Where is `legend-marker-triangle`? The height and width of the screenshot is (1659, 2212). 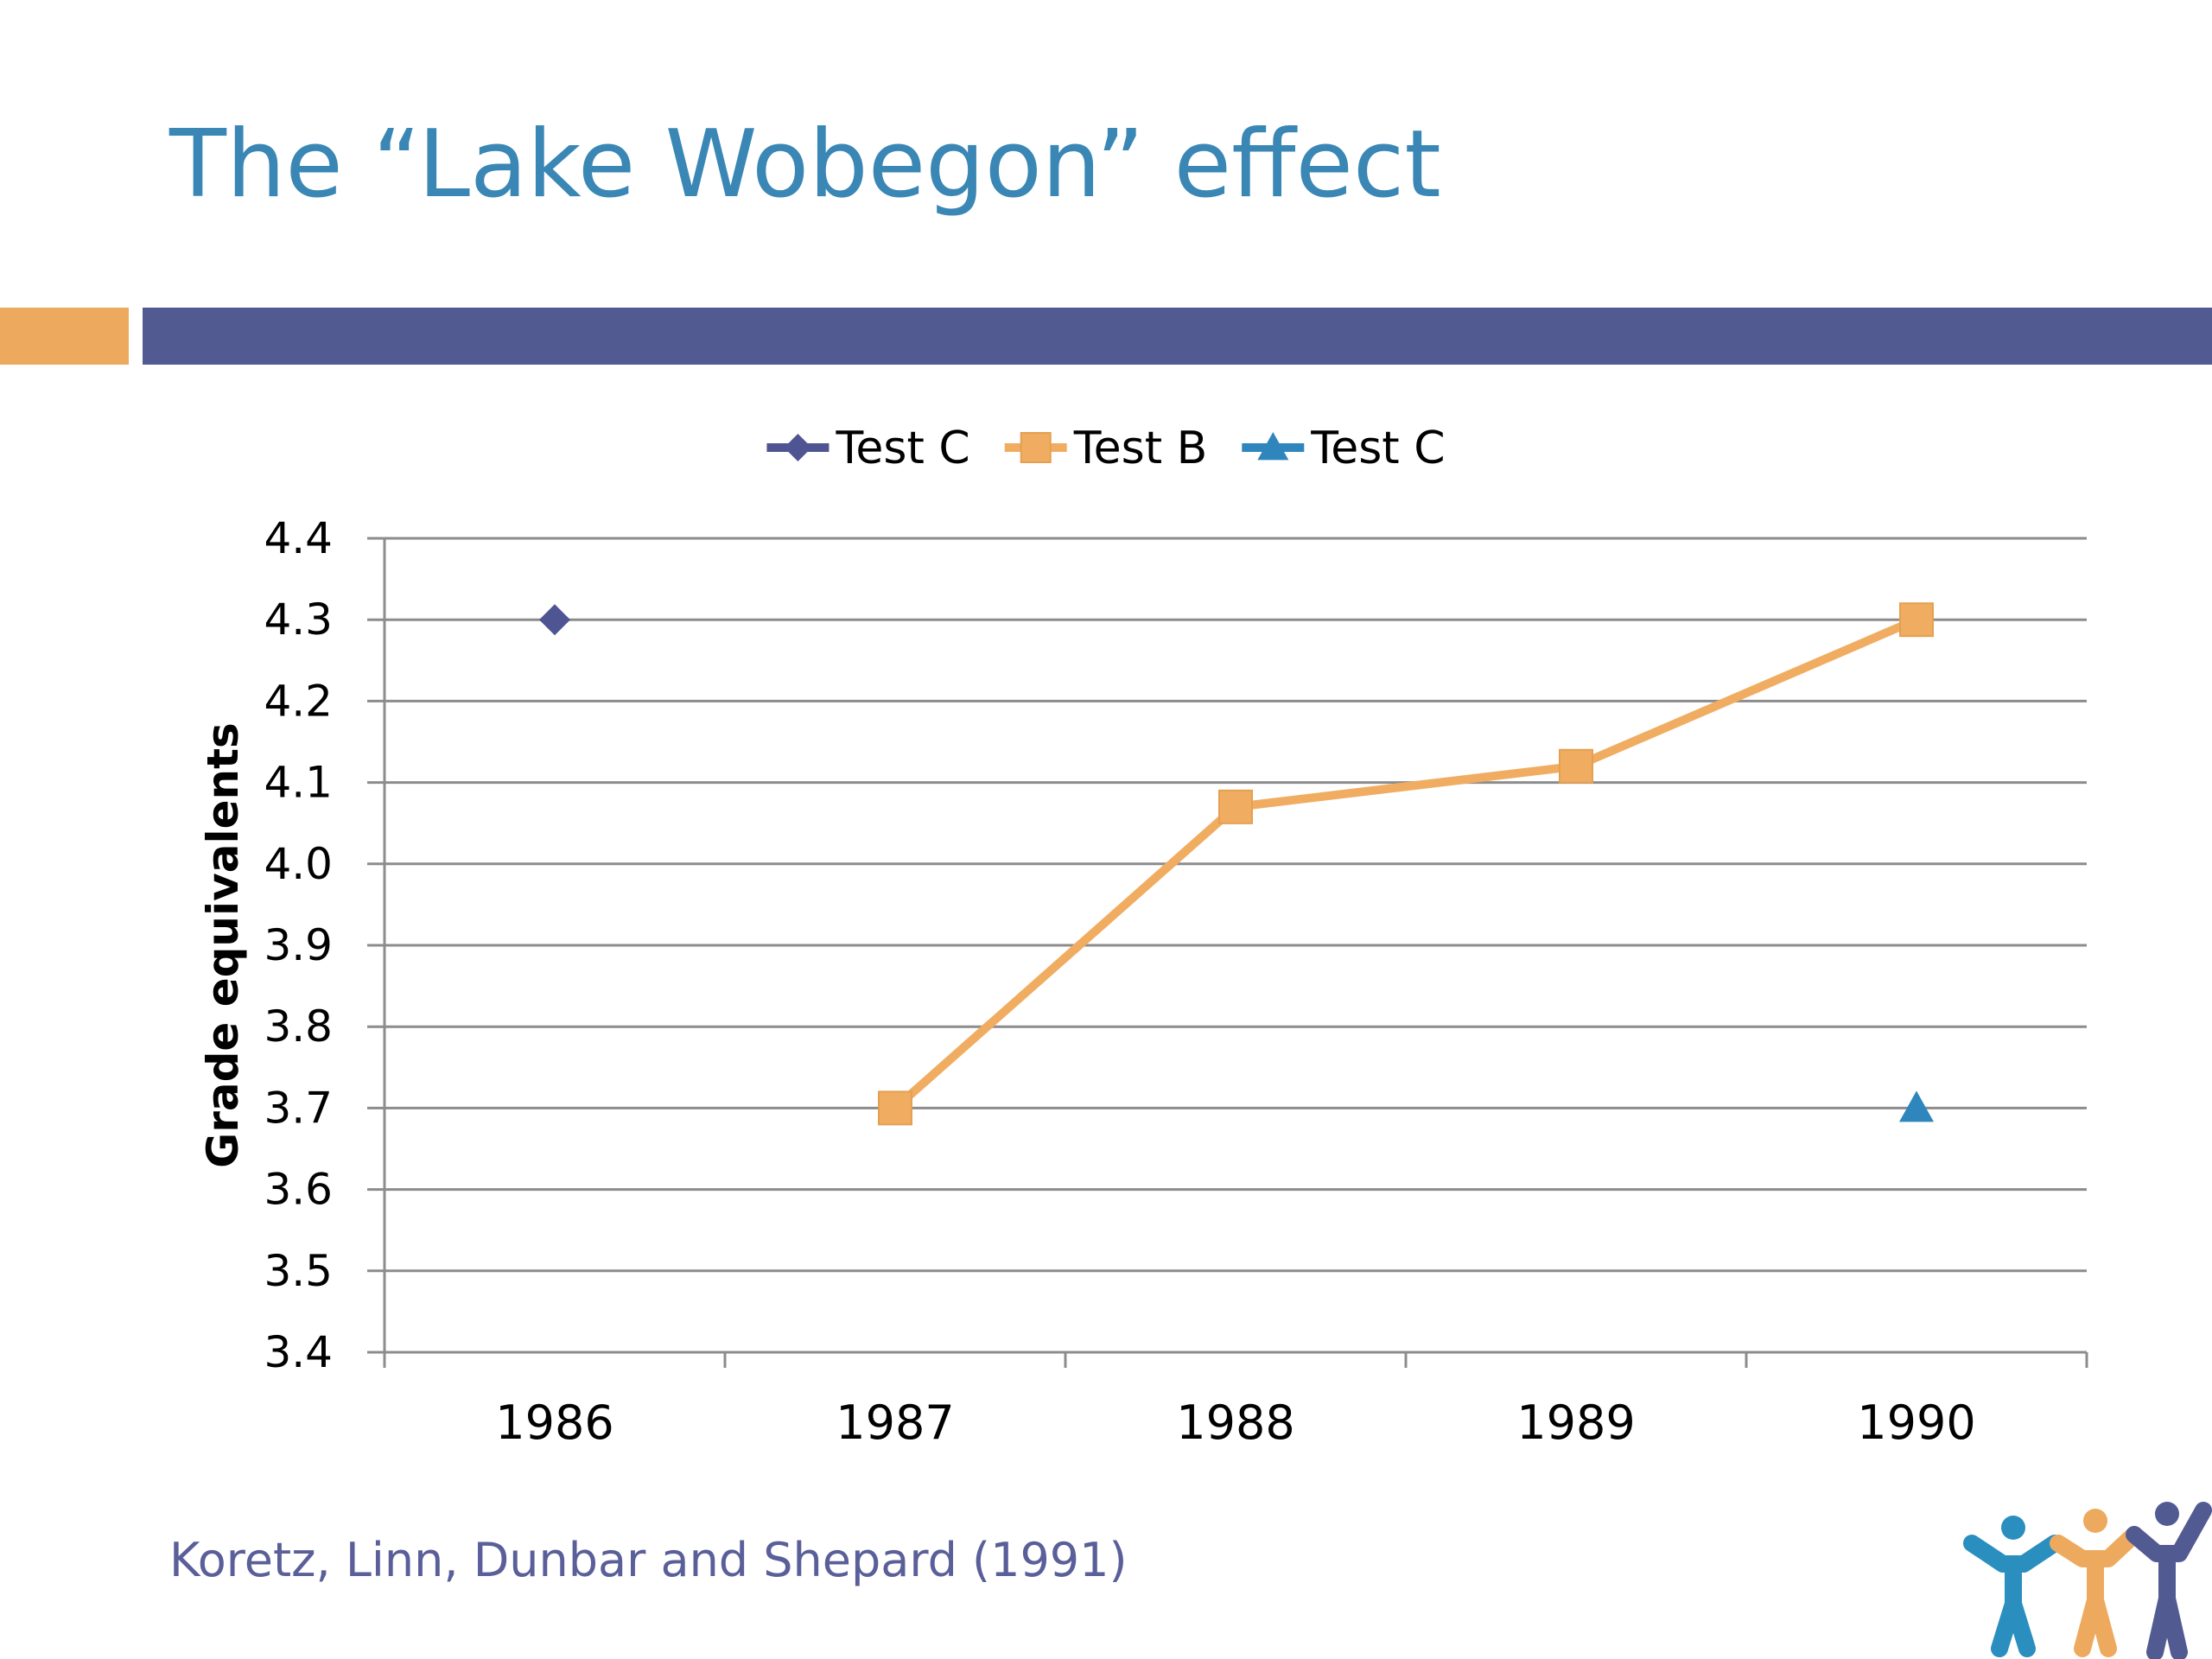 legend-marker-triangle is located at coordinates (1273, 446).